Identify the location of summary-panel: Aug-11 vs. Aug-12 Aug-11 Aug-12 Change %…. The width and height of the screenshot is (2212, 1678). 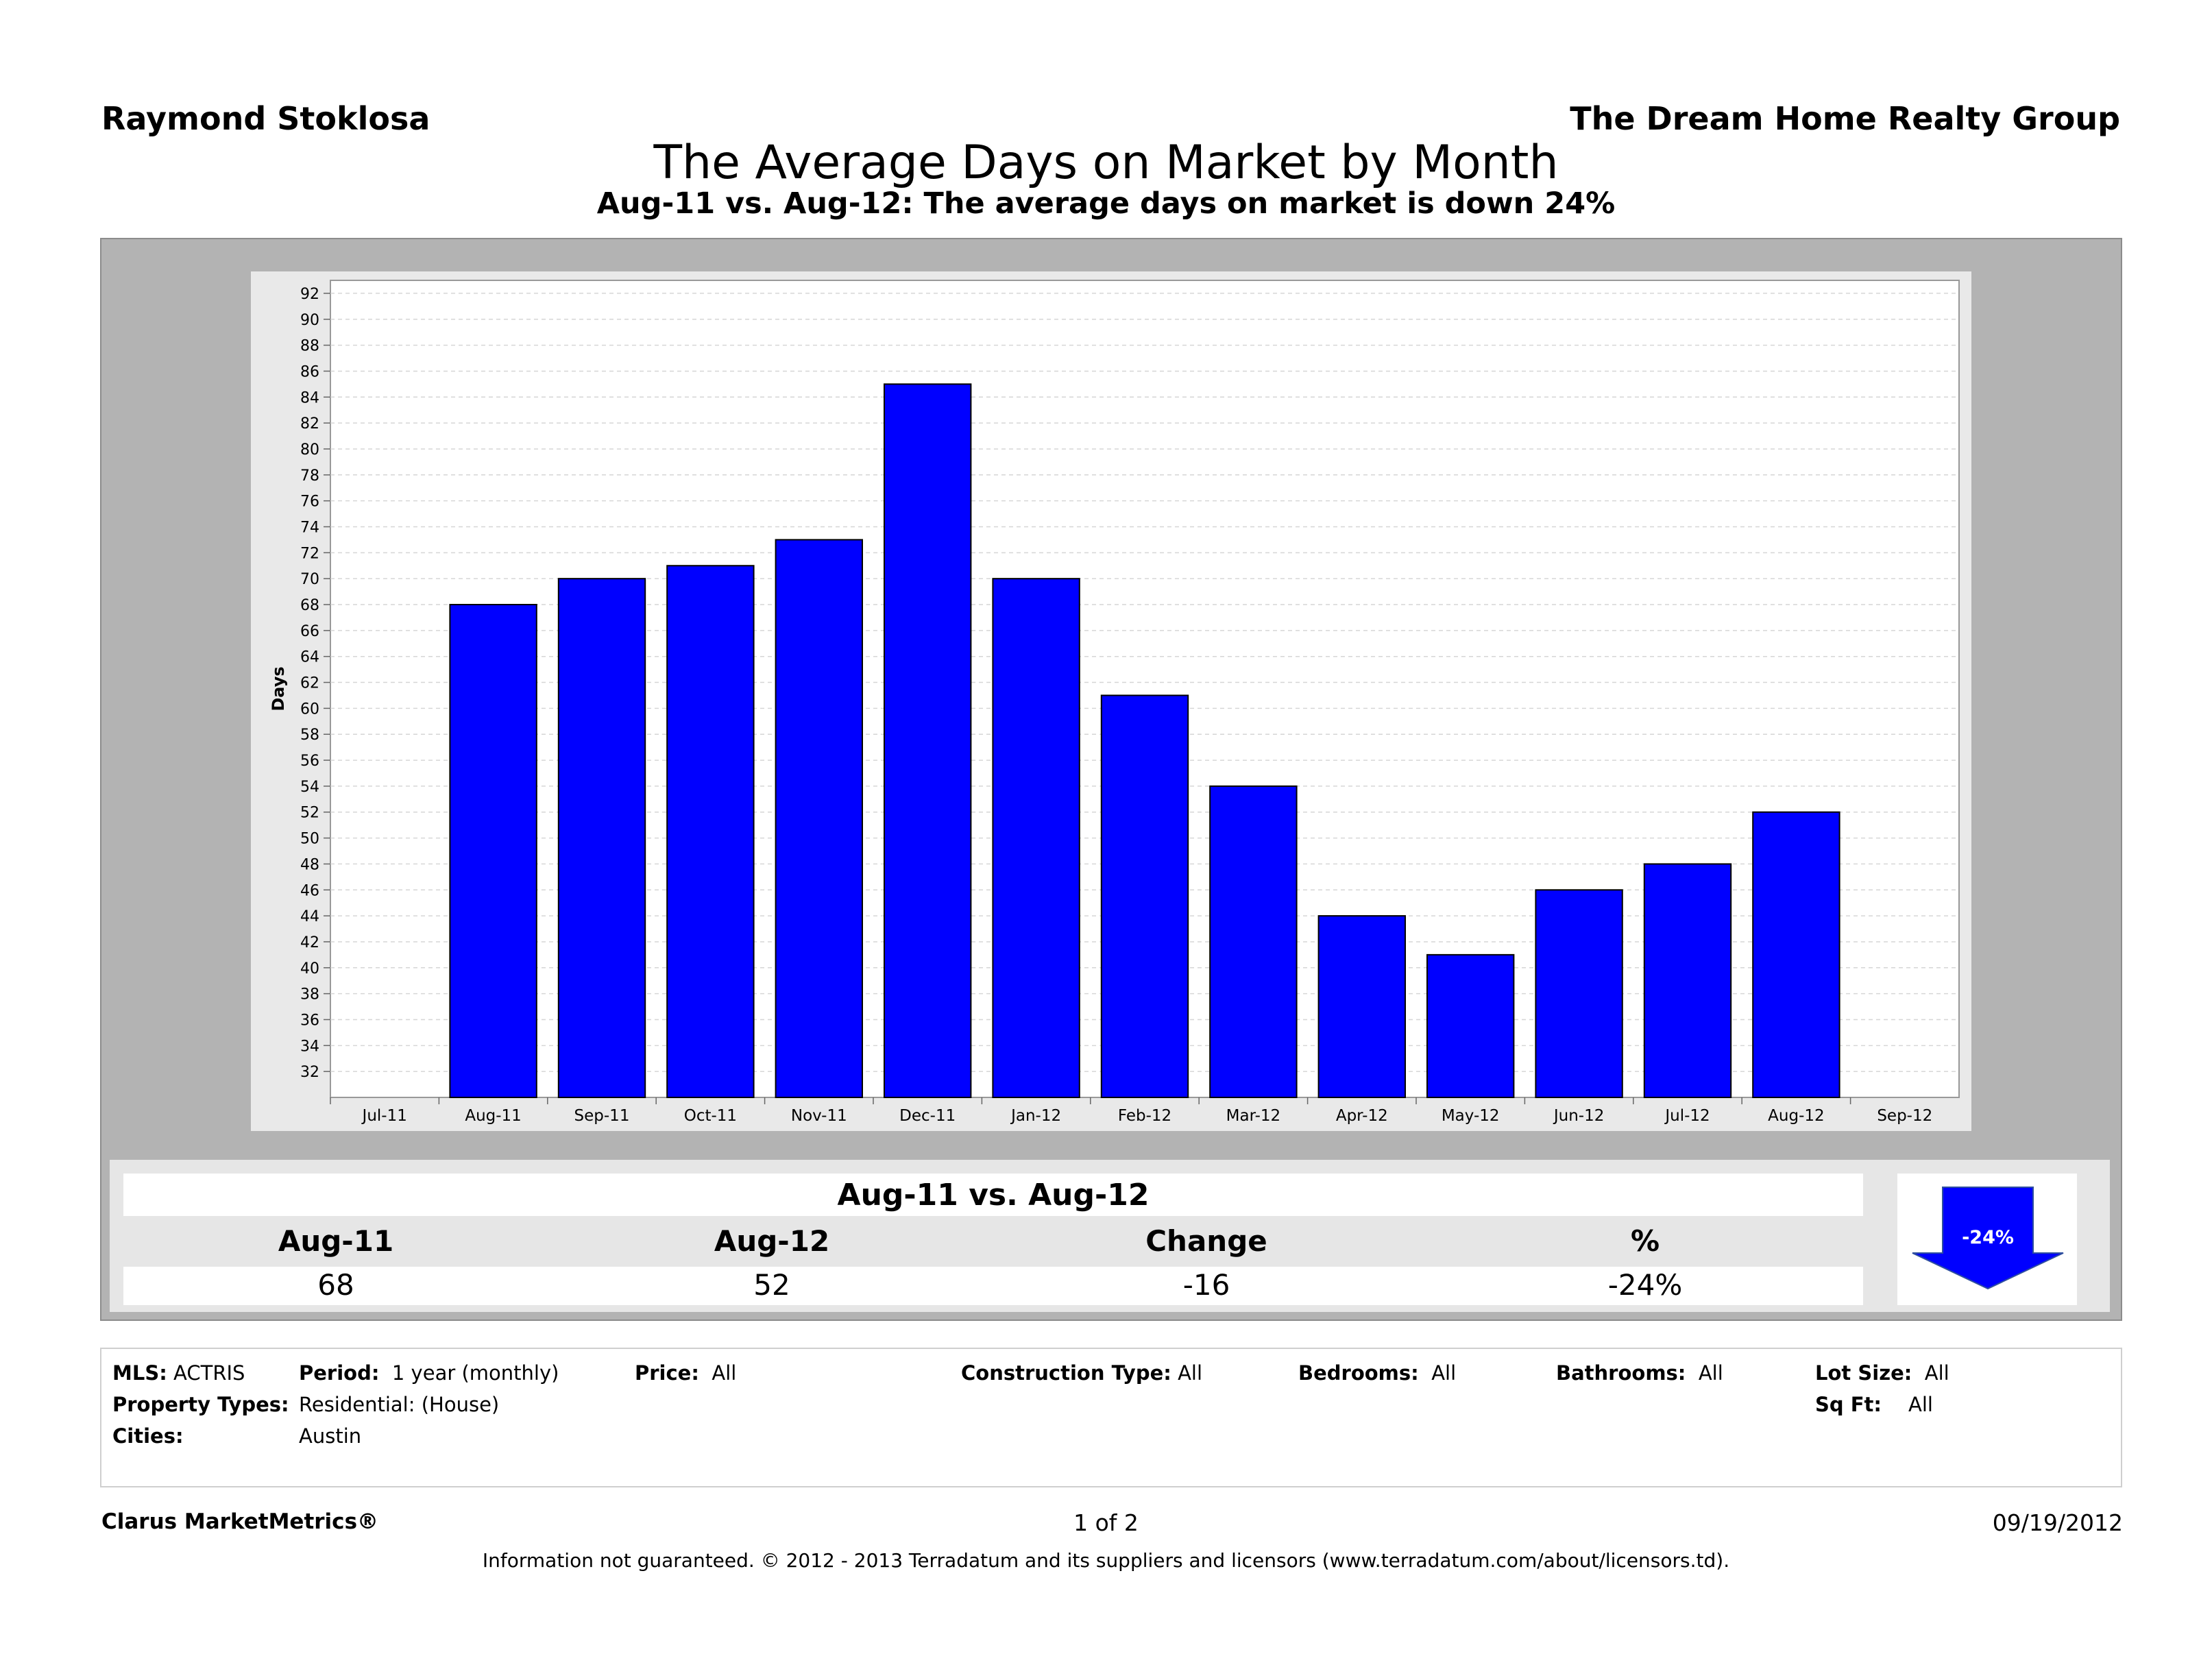
(1110, 1236).